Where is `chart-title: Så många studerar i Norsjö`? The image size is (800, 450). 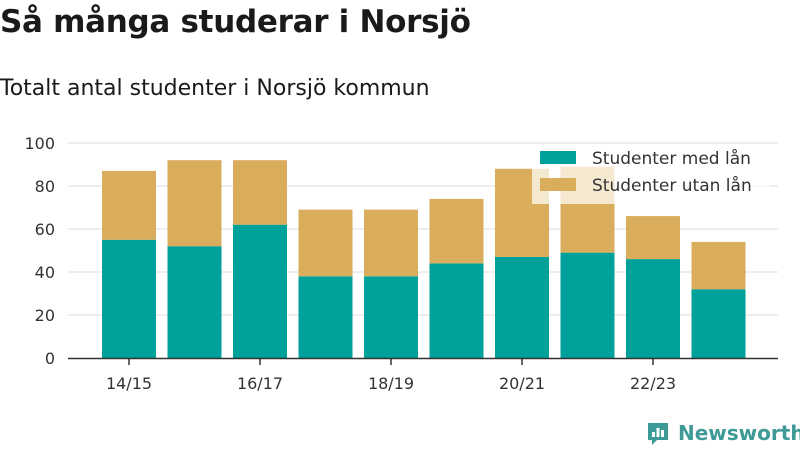 chart-title: Så många studerar i Norsjö is located at coordinates (235, 22).